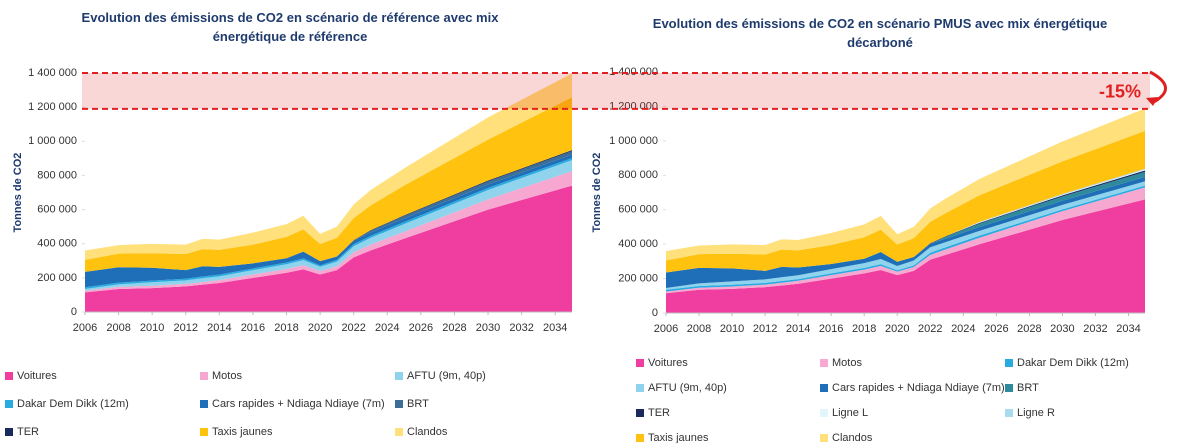 This screenshot has width=1185, height=443. Describe the element at coordinates (320, 328) in the screenshot. I see `x-tick-label: 2020` at that location.